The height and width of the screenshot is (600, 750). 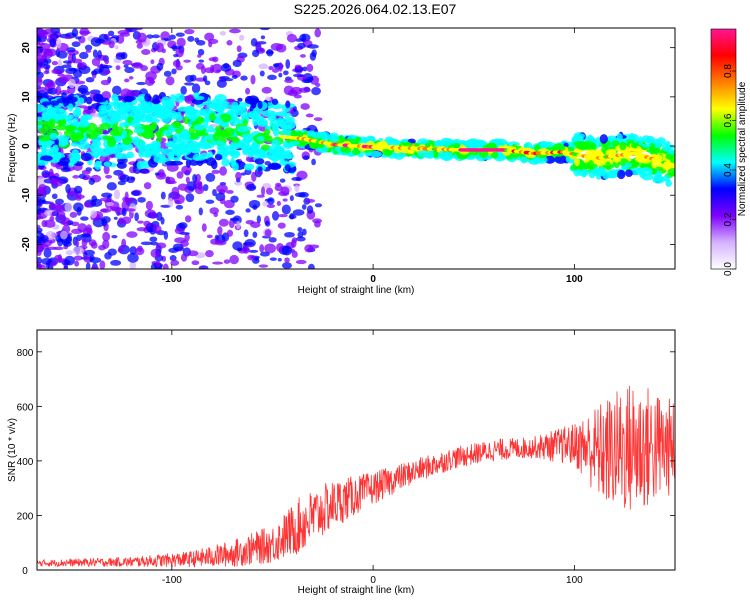 I want to click on y-tick-label: -10, so click(x=26, y=195).